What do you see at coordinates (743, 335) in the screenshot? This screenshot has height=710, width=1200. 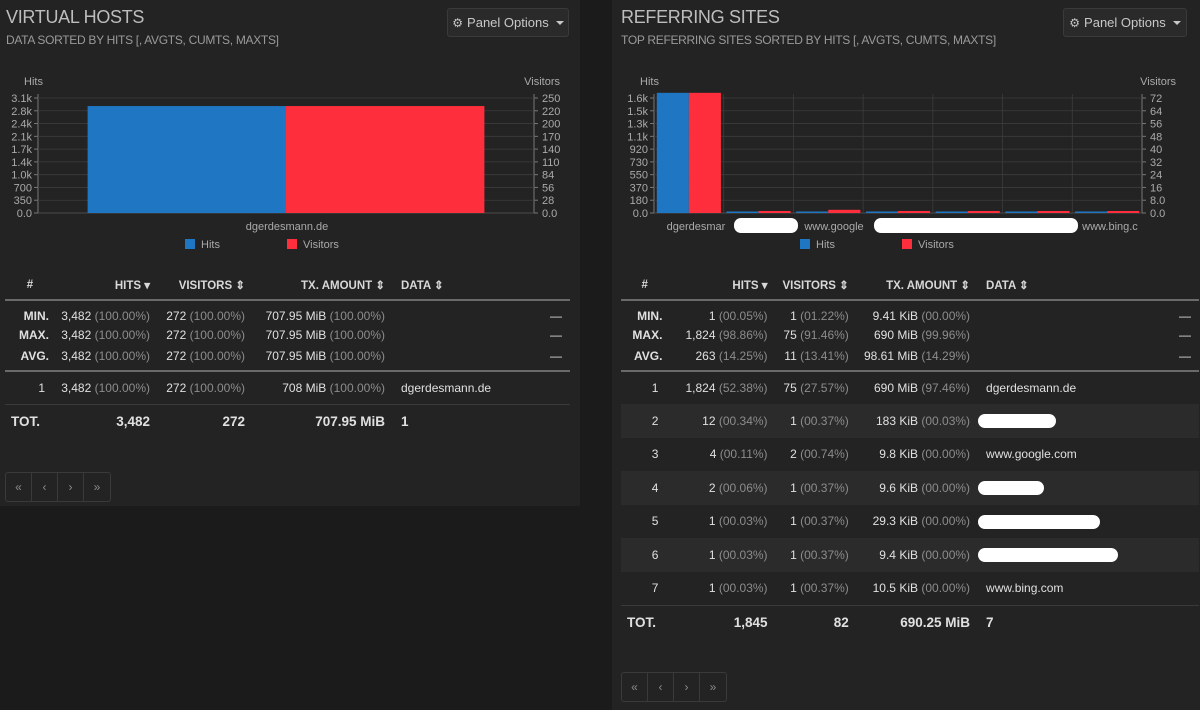 I see `hits-percent: (98.86%)` at bounding box center [743, 335].